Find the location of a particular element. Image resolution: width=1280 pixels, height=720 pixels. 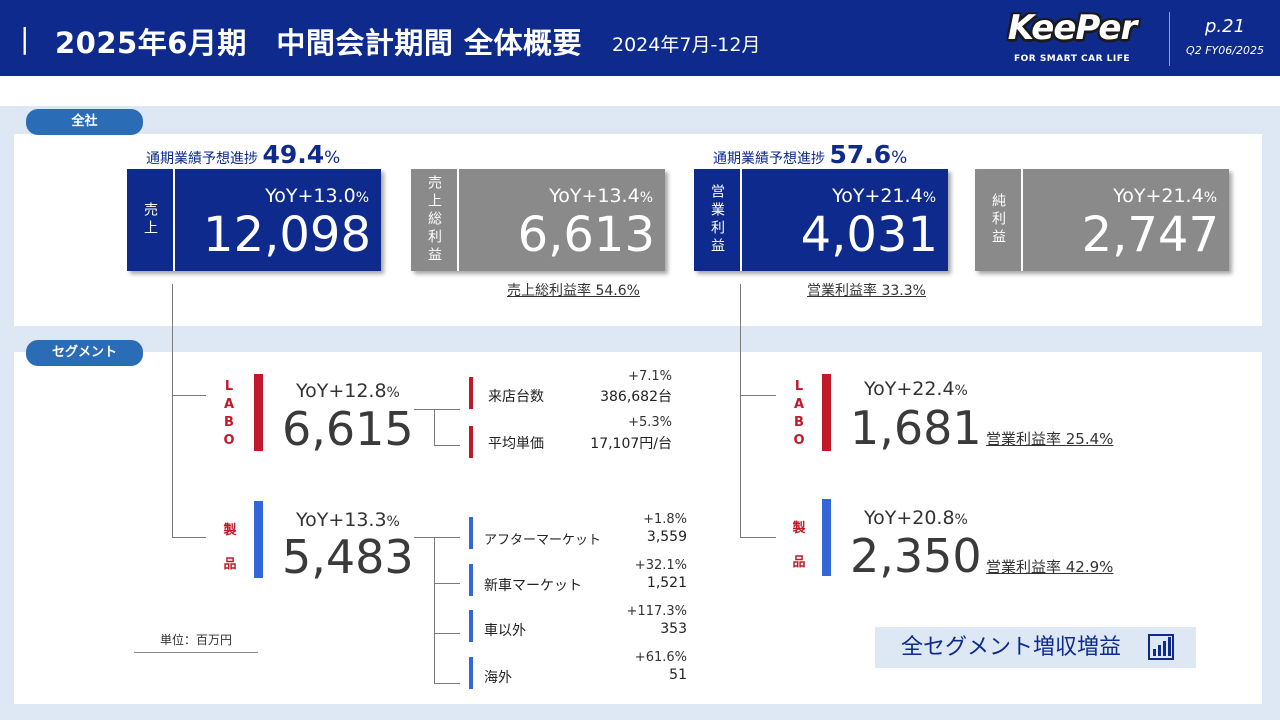

title-bar-mark: | is located at coordinates (25, 38).